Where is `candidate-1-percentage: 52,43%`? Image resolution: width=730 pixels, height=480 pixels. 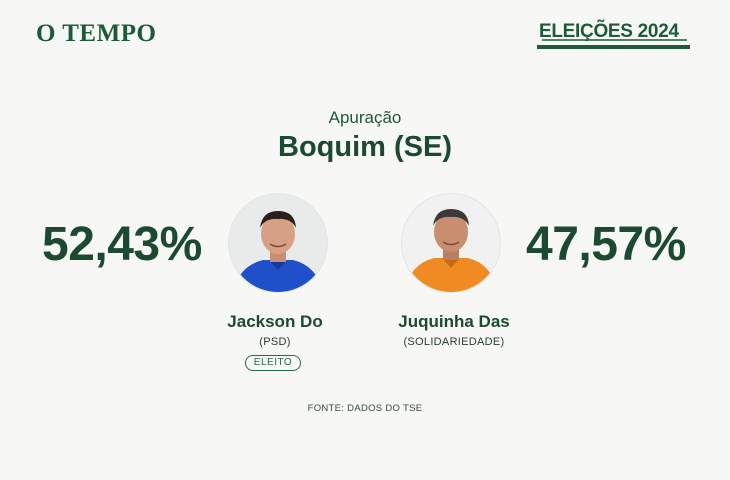
candidate-1-percentage: 52,43% is located at coordinates (122, 244).